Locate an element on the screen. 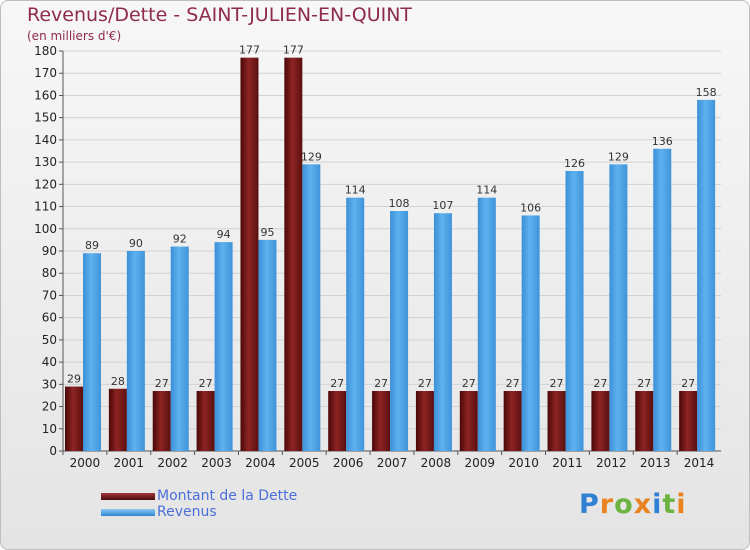  x-tick-label: 2010 is located at coordinates (523, 463).